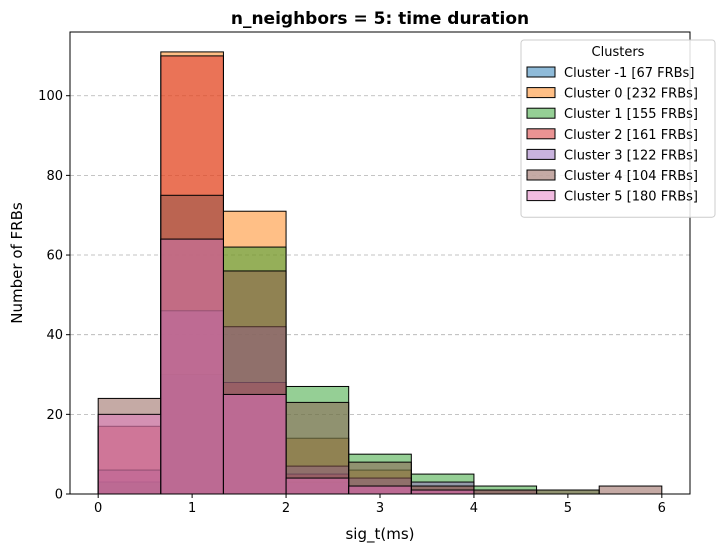 The image size is (723, 552). What do you see at coordinates (631, 176) in the screenshot?
I see `legend-label: Cluster 4 [104 FRBs]` at bounding box center [631, 176].